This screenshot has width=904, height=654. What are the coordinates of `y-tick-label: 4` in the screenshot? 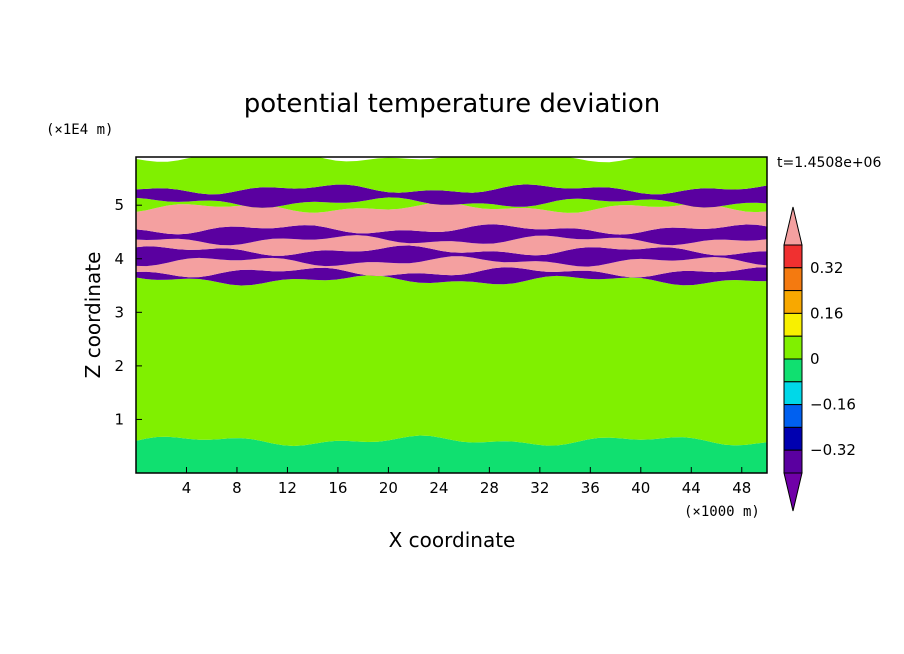 It's located at (119, 259).